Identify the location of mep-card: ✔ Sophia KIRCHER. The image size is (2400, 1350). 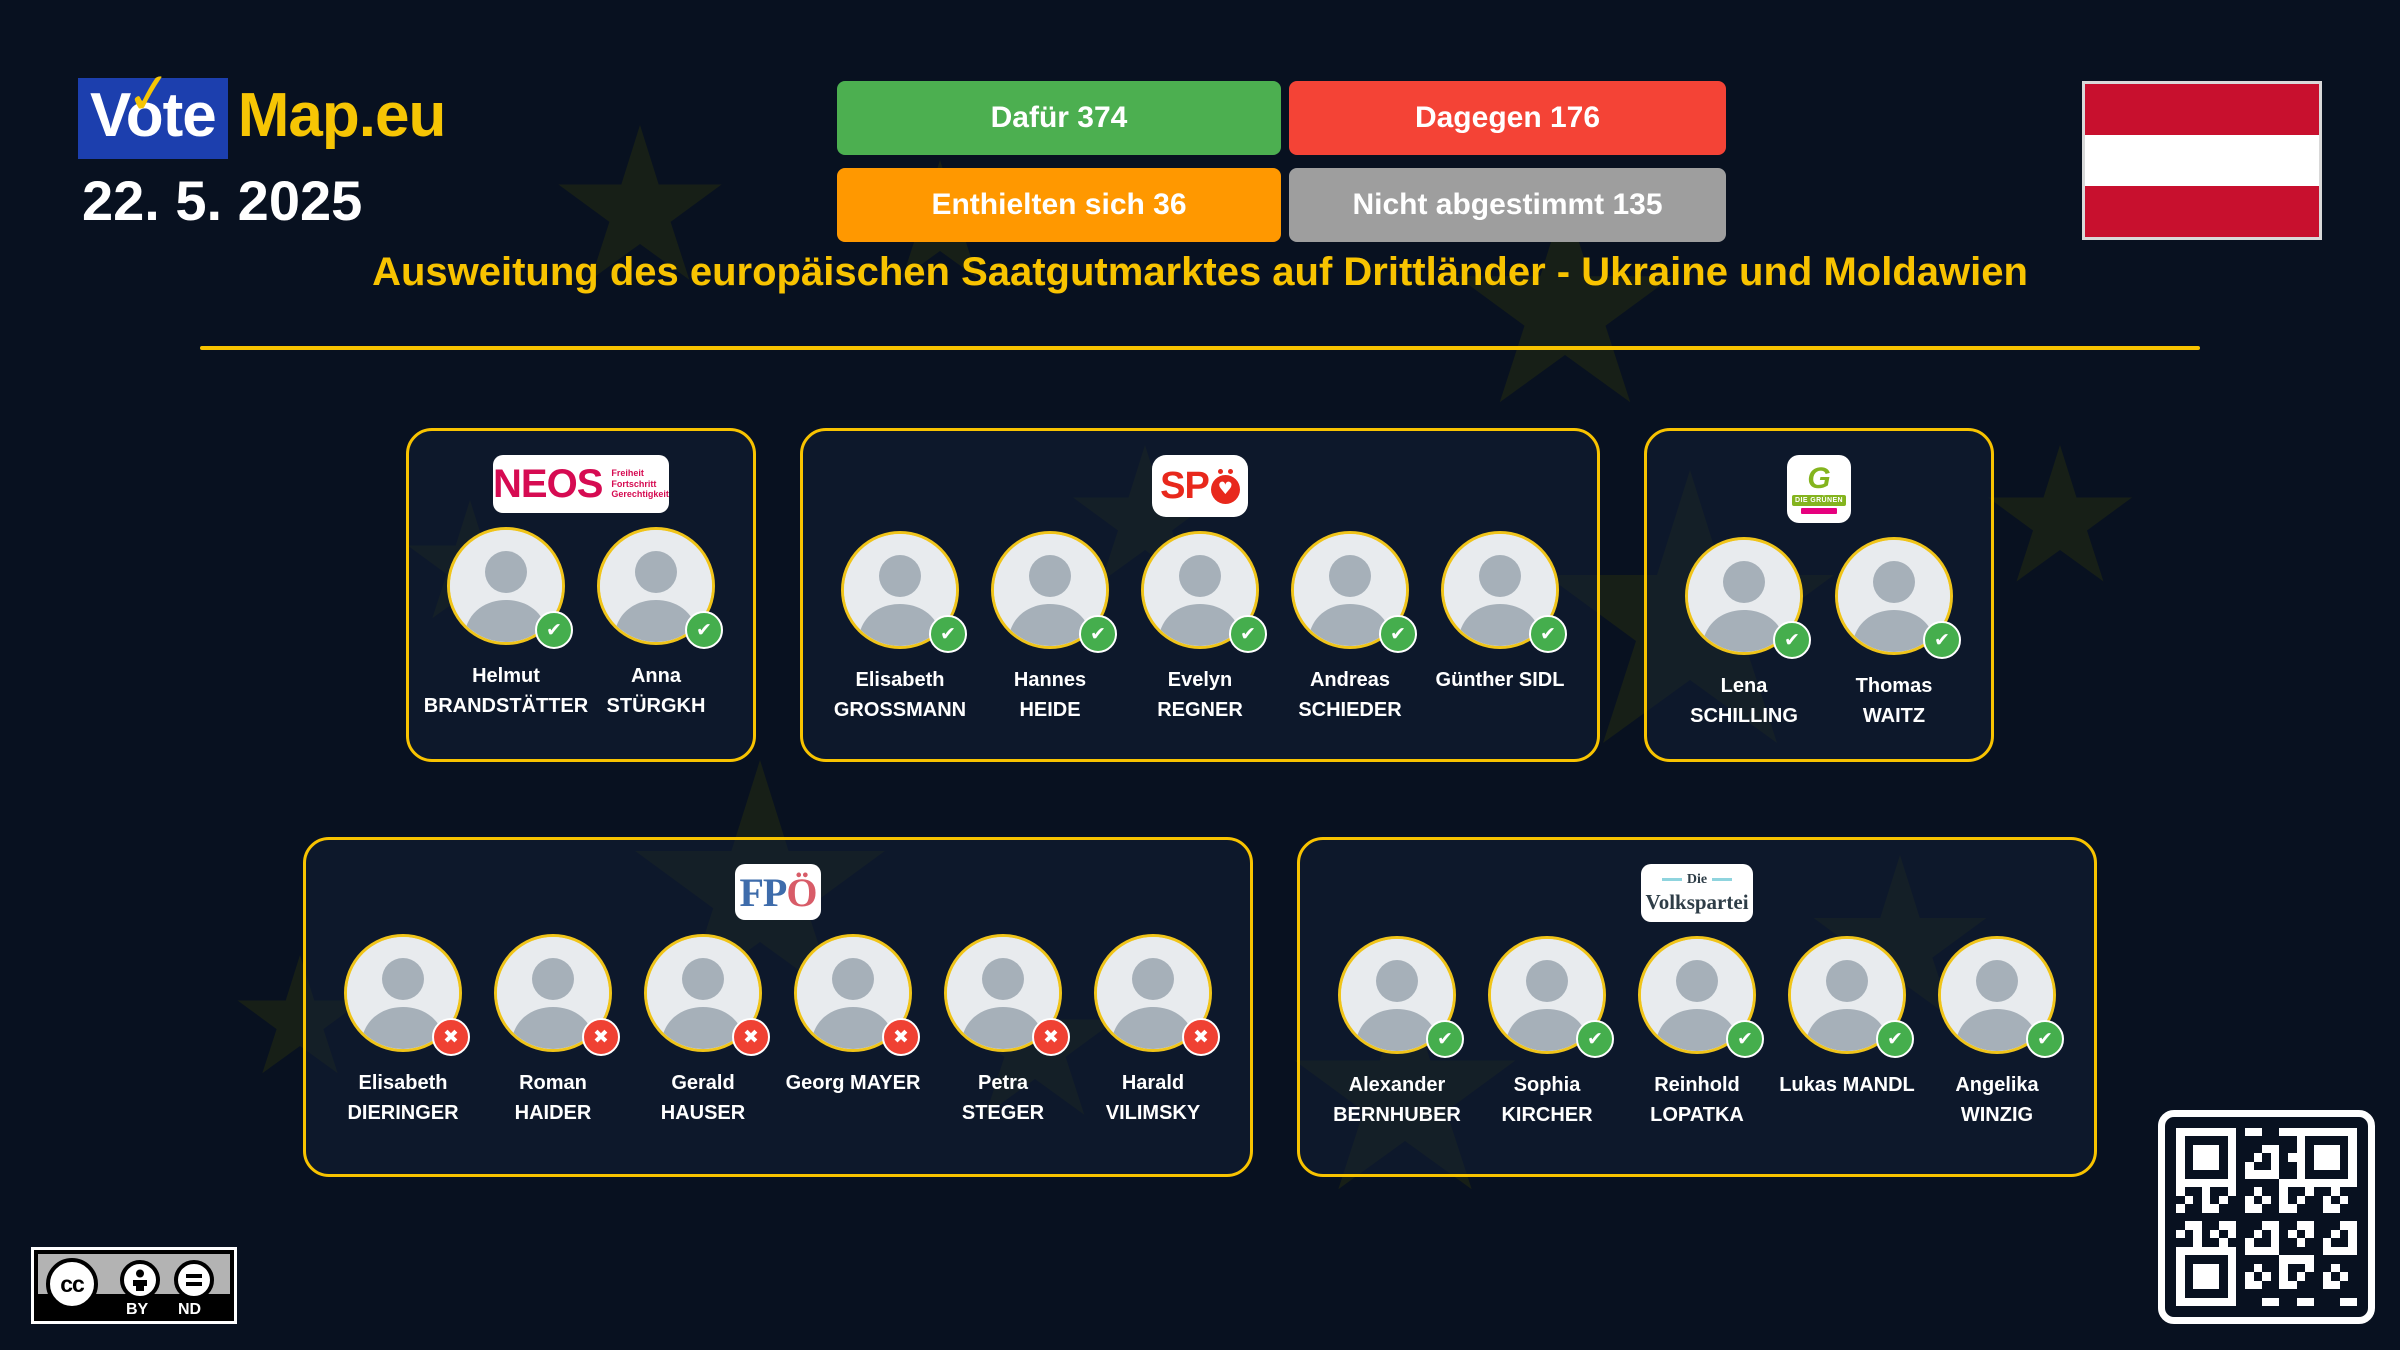
(1547, 1033).